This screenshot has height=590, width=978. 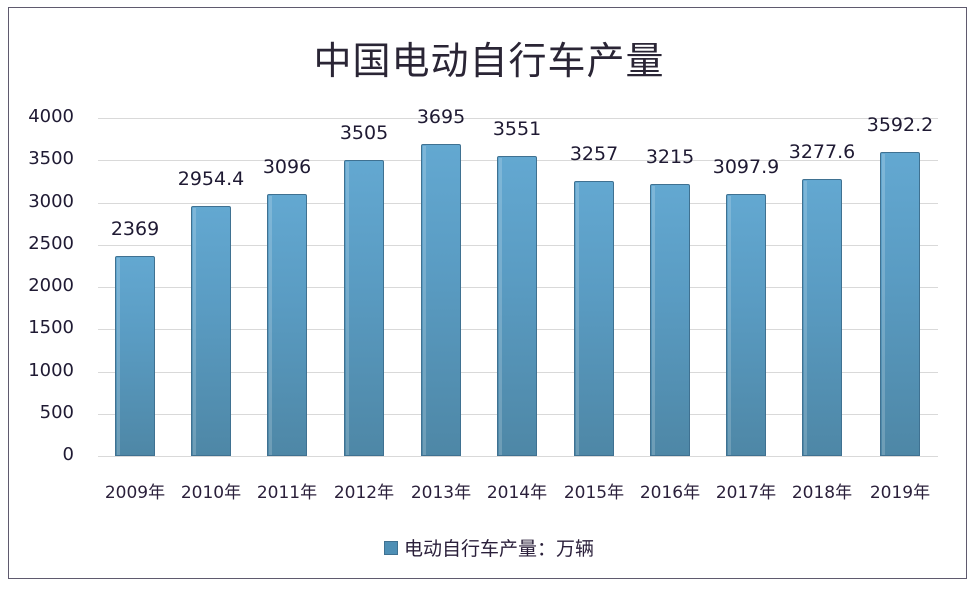 I want to click on x-tick-label: 2014年, so click(x=517, y=493).